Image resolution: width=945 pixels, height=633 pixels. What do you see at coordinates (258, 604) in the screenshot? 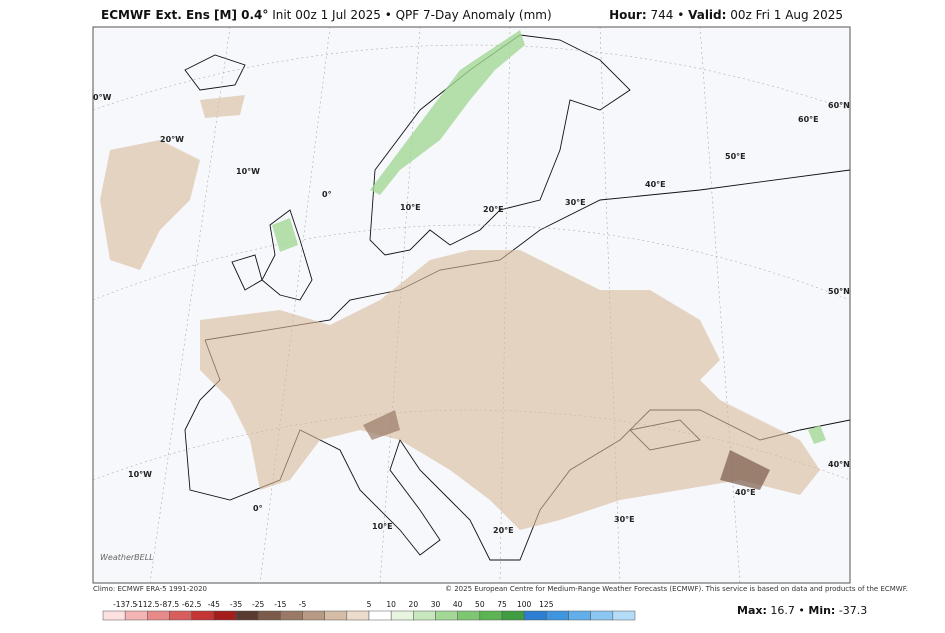
I see `colorbar-label: -25` at bounding box center [258, 604].